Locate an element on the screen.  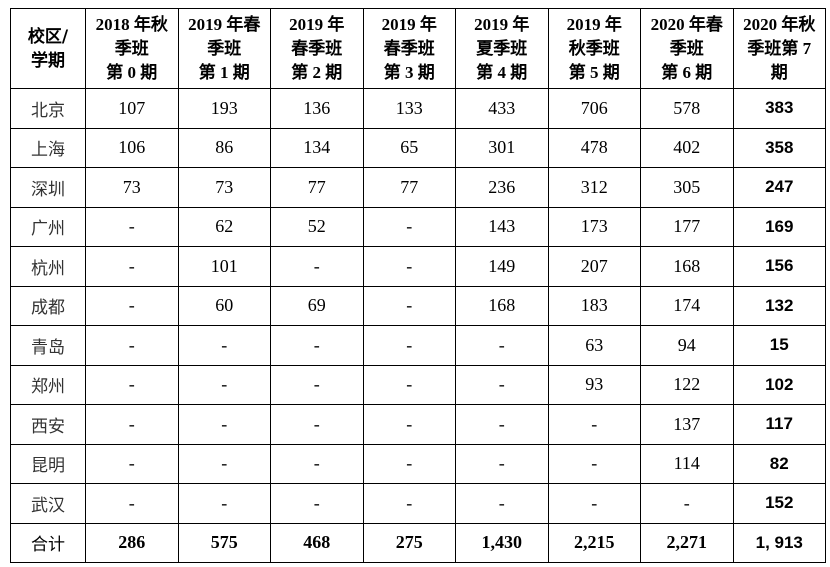
cell-value: 156 is located at coordinates (779, 266).